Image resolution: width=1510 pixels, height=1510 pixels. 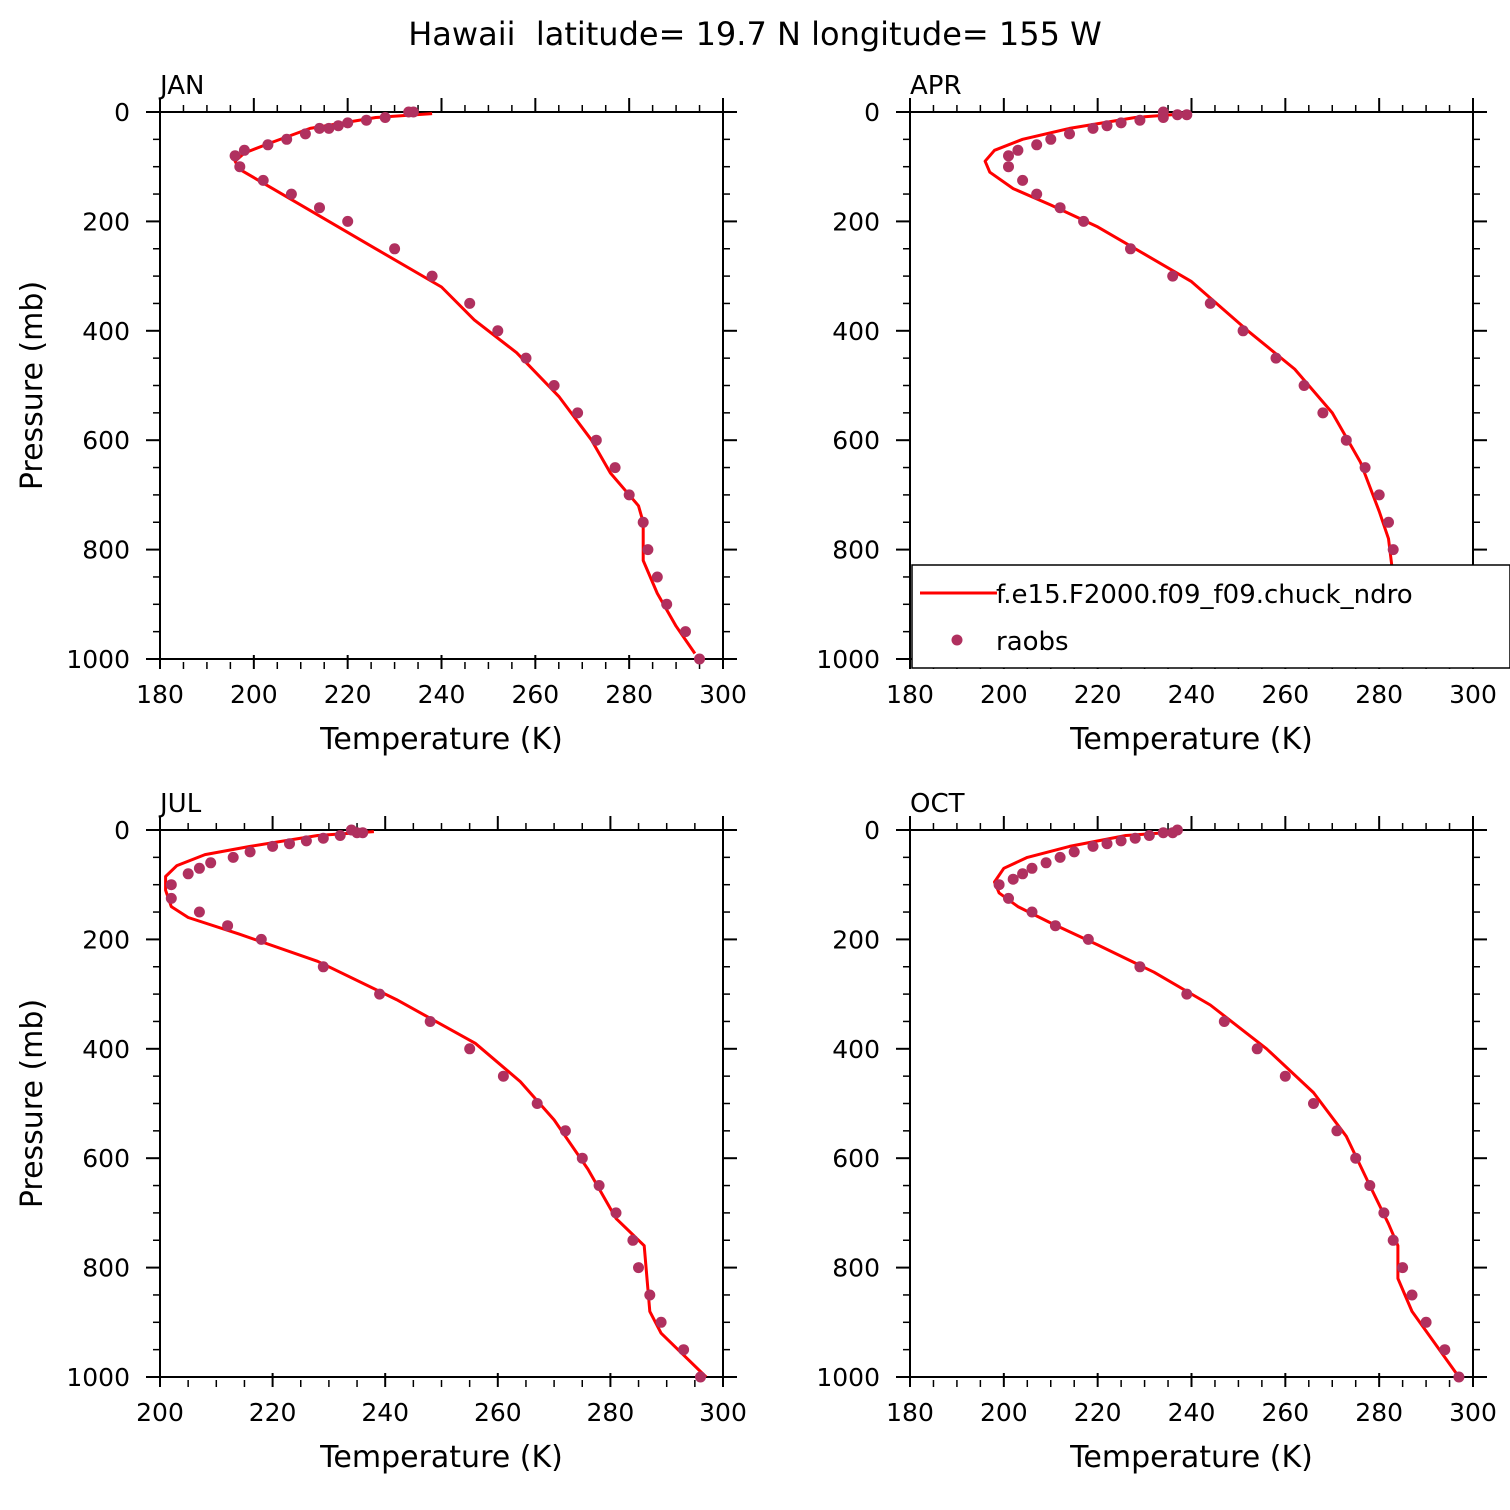 What do you see at coordinates (441, 1457) in the screenshot?
I see `panel-jul-xlabel: Temperature (K)` at bounding box center [441, 1457].